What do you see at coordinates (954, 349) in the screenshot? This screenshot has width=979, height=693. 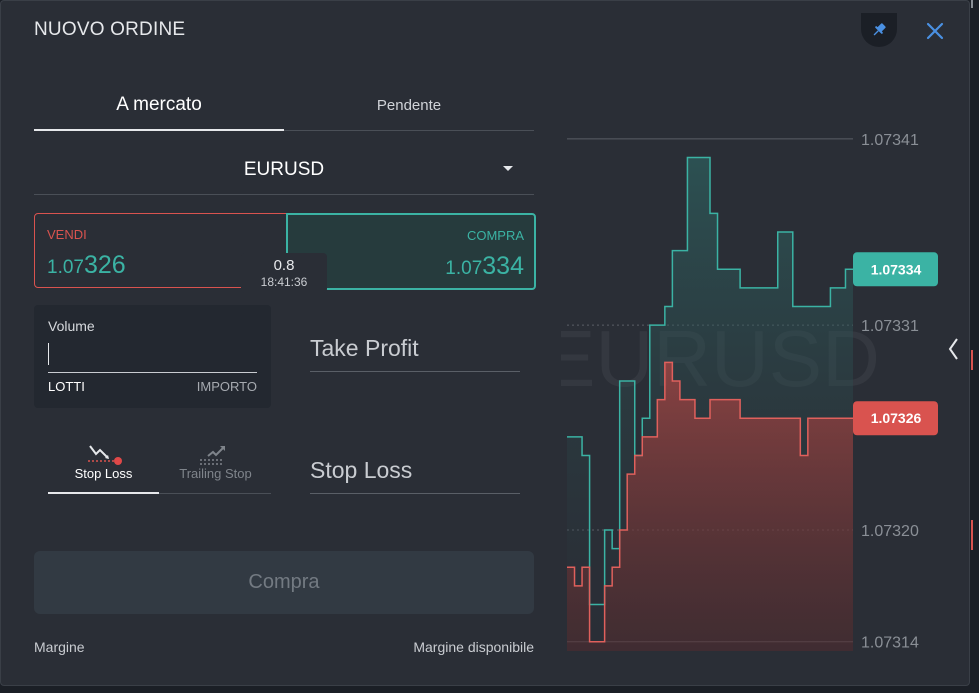 I see `chevron-left-icon` at bounding box center [954, 349].